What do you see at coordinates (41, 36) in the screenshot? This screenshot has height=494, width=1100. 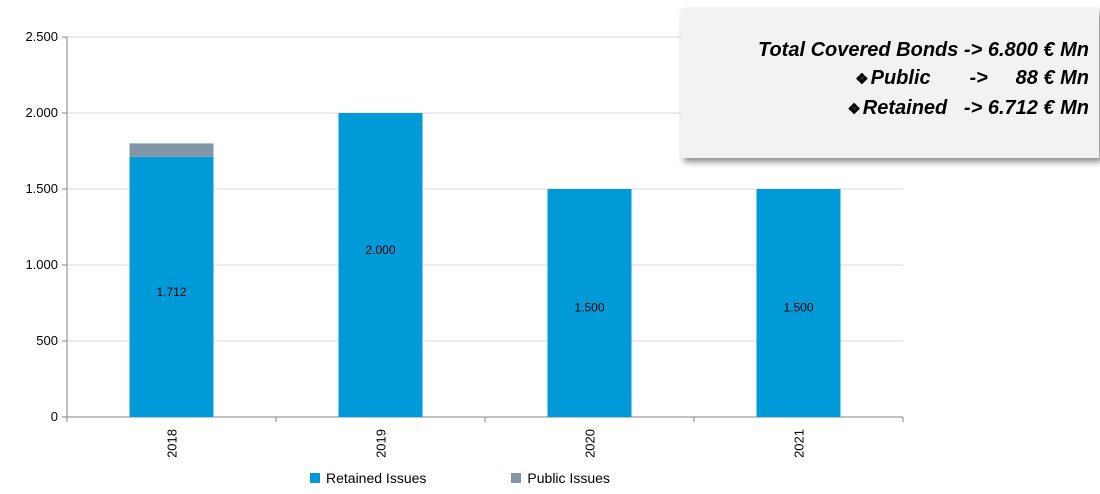 I see `y-tick-label: 2.500` at bounding box center [41, 36].